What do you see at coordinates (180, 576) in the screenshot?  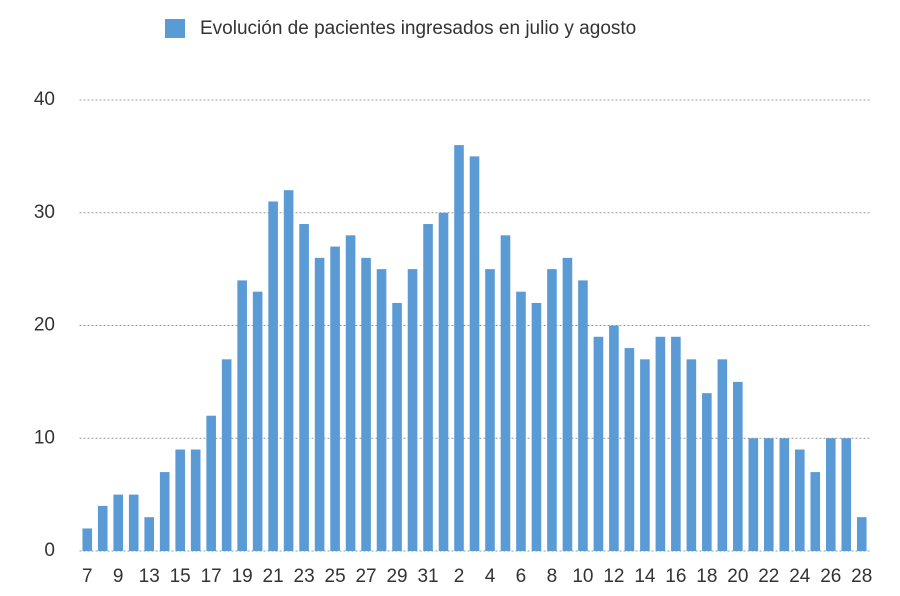 I see `x-tick-label: 15` at bounding box center [180, 576].